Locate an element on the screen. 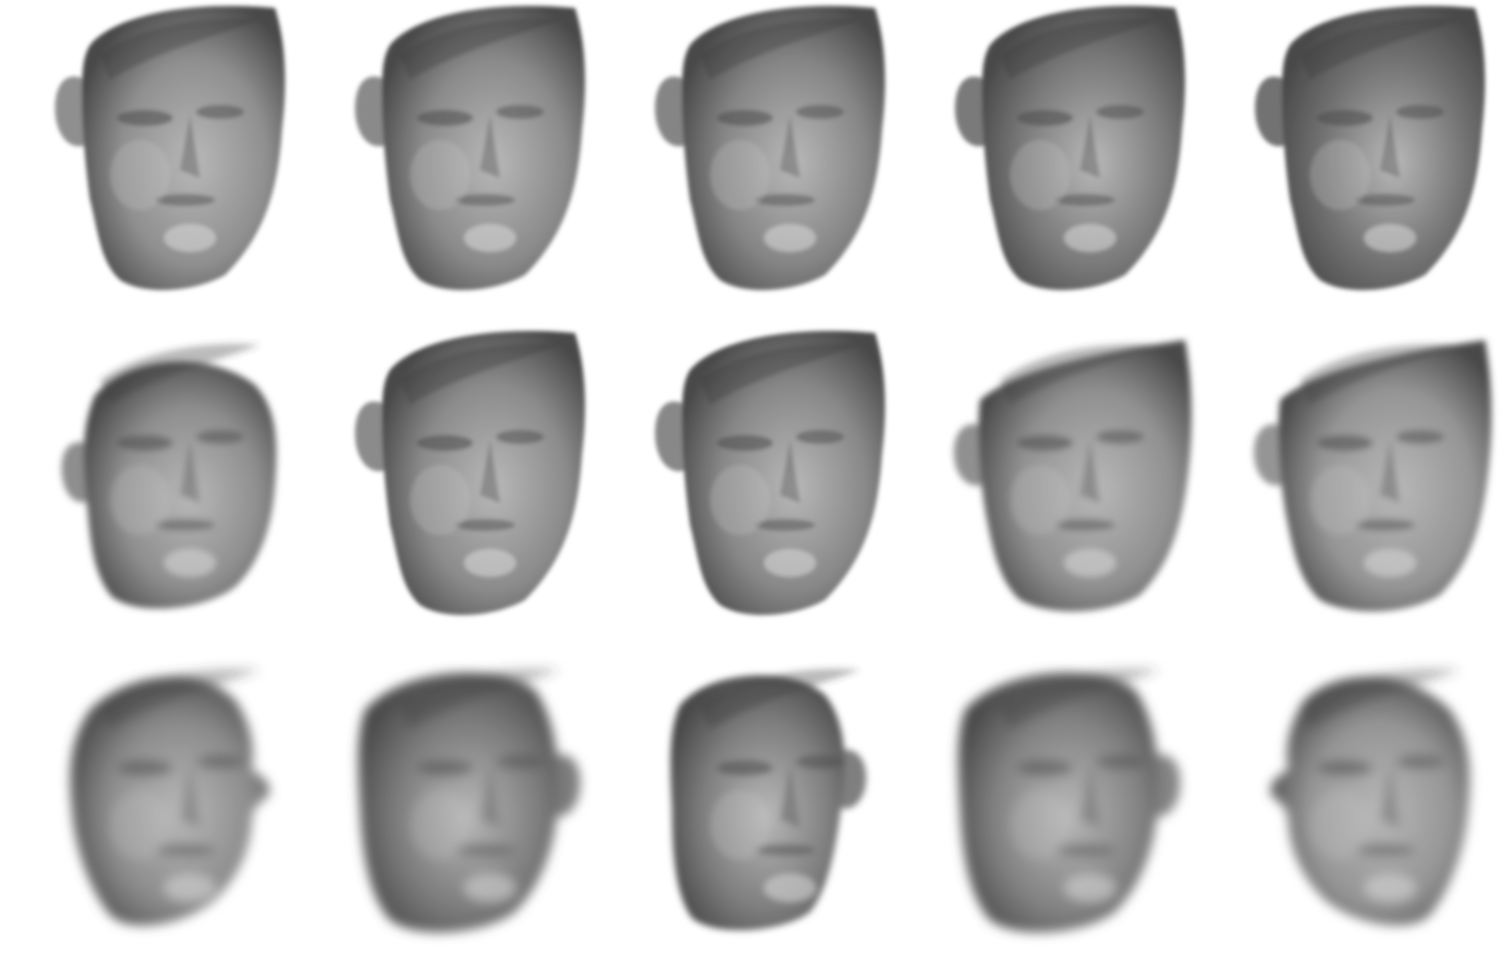 The image size is (1500, 974). face-render-r3-c5 is located at coordinates (1360, 812).